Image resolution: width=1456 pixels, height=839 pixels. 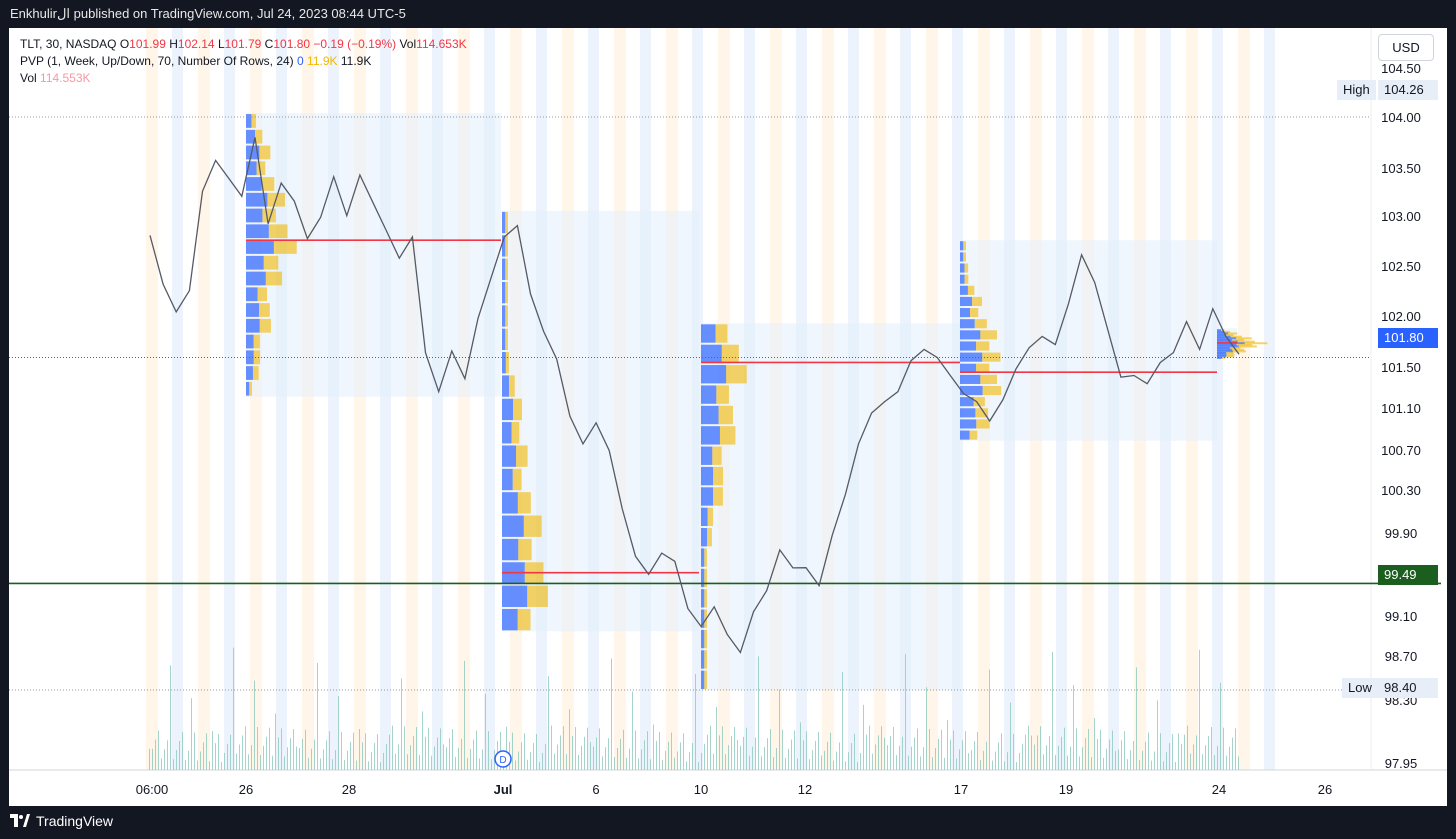 I want to click on x-tick-label: 10, so click(x=701, y=789).